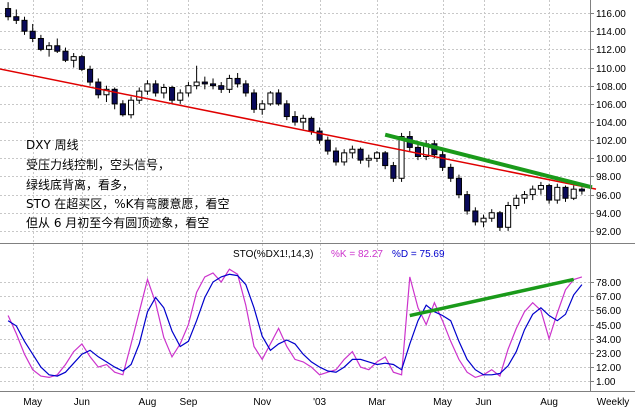 The height and width of the screenshot is (411, 635). Describe the element at coordinates (80, 184) in the screenshot. I see `annotation-line-3: 绿线底背离，看多，` at that location.